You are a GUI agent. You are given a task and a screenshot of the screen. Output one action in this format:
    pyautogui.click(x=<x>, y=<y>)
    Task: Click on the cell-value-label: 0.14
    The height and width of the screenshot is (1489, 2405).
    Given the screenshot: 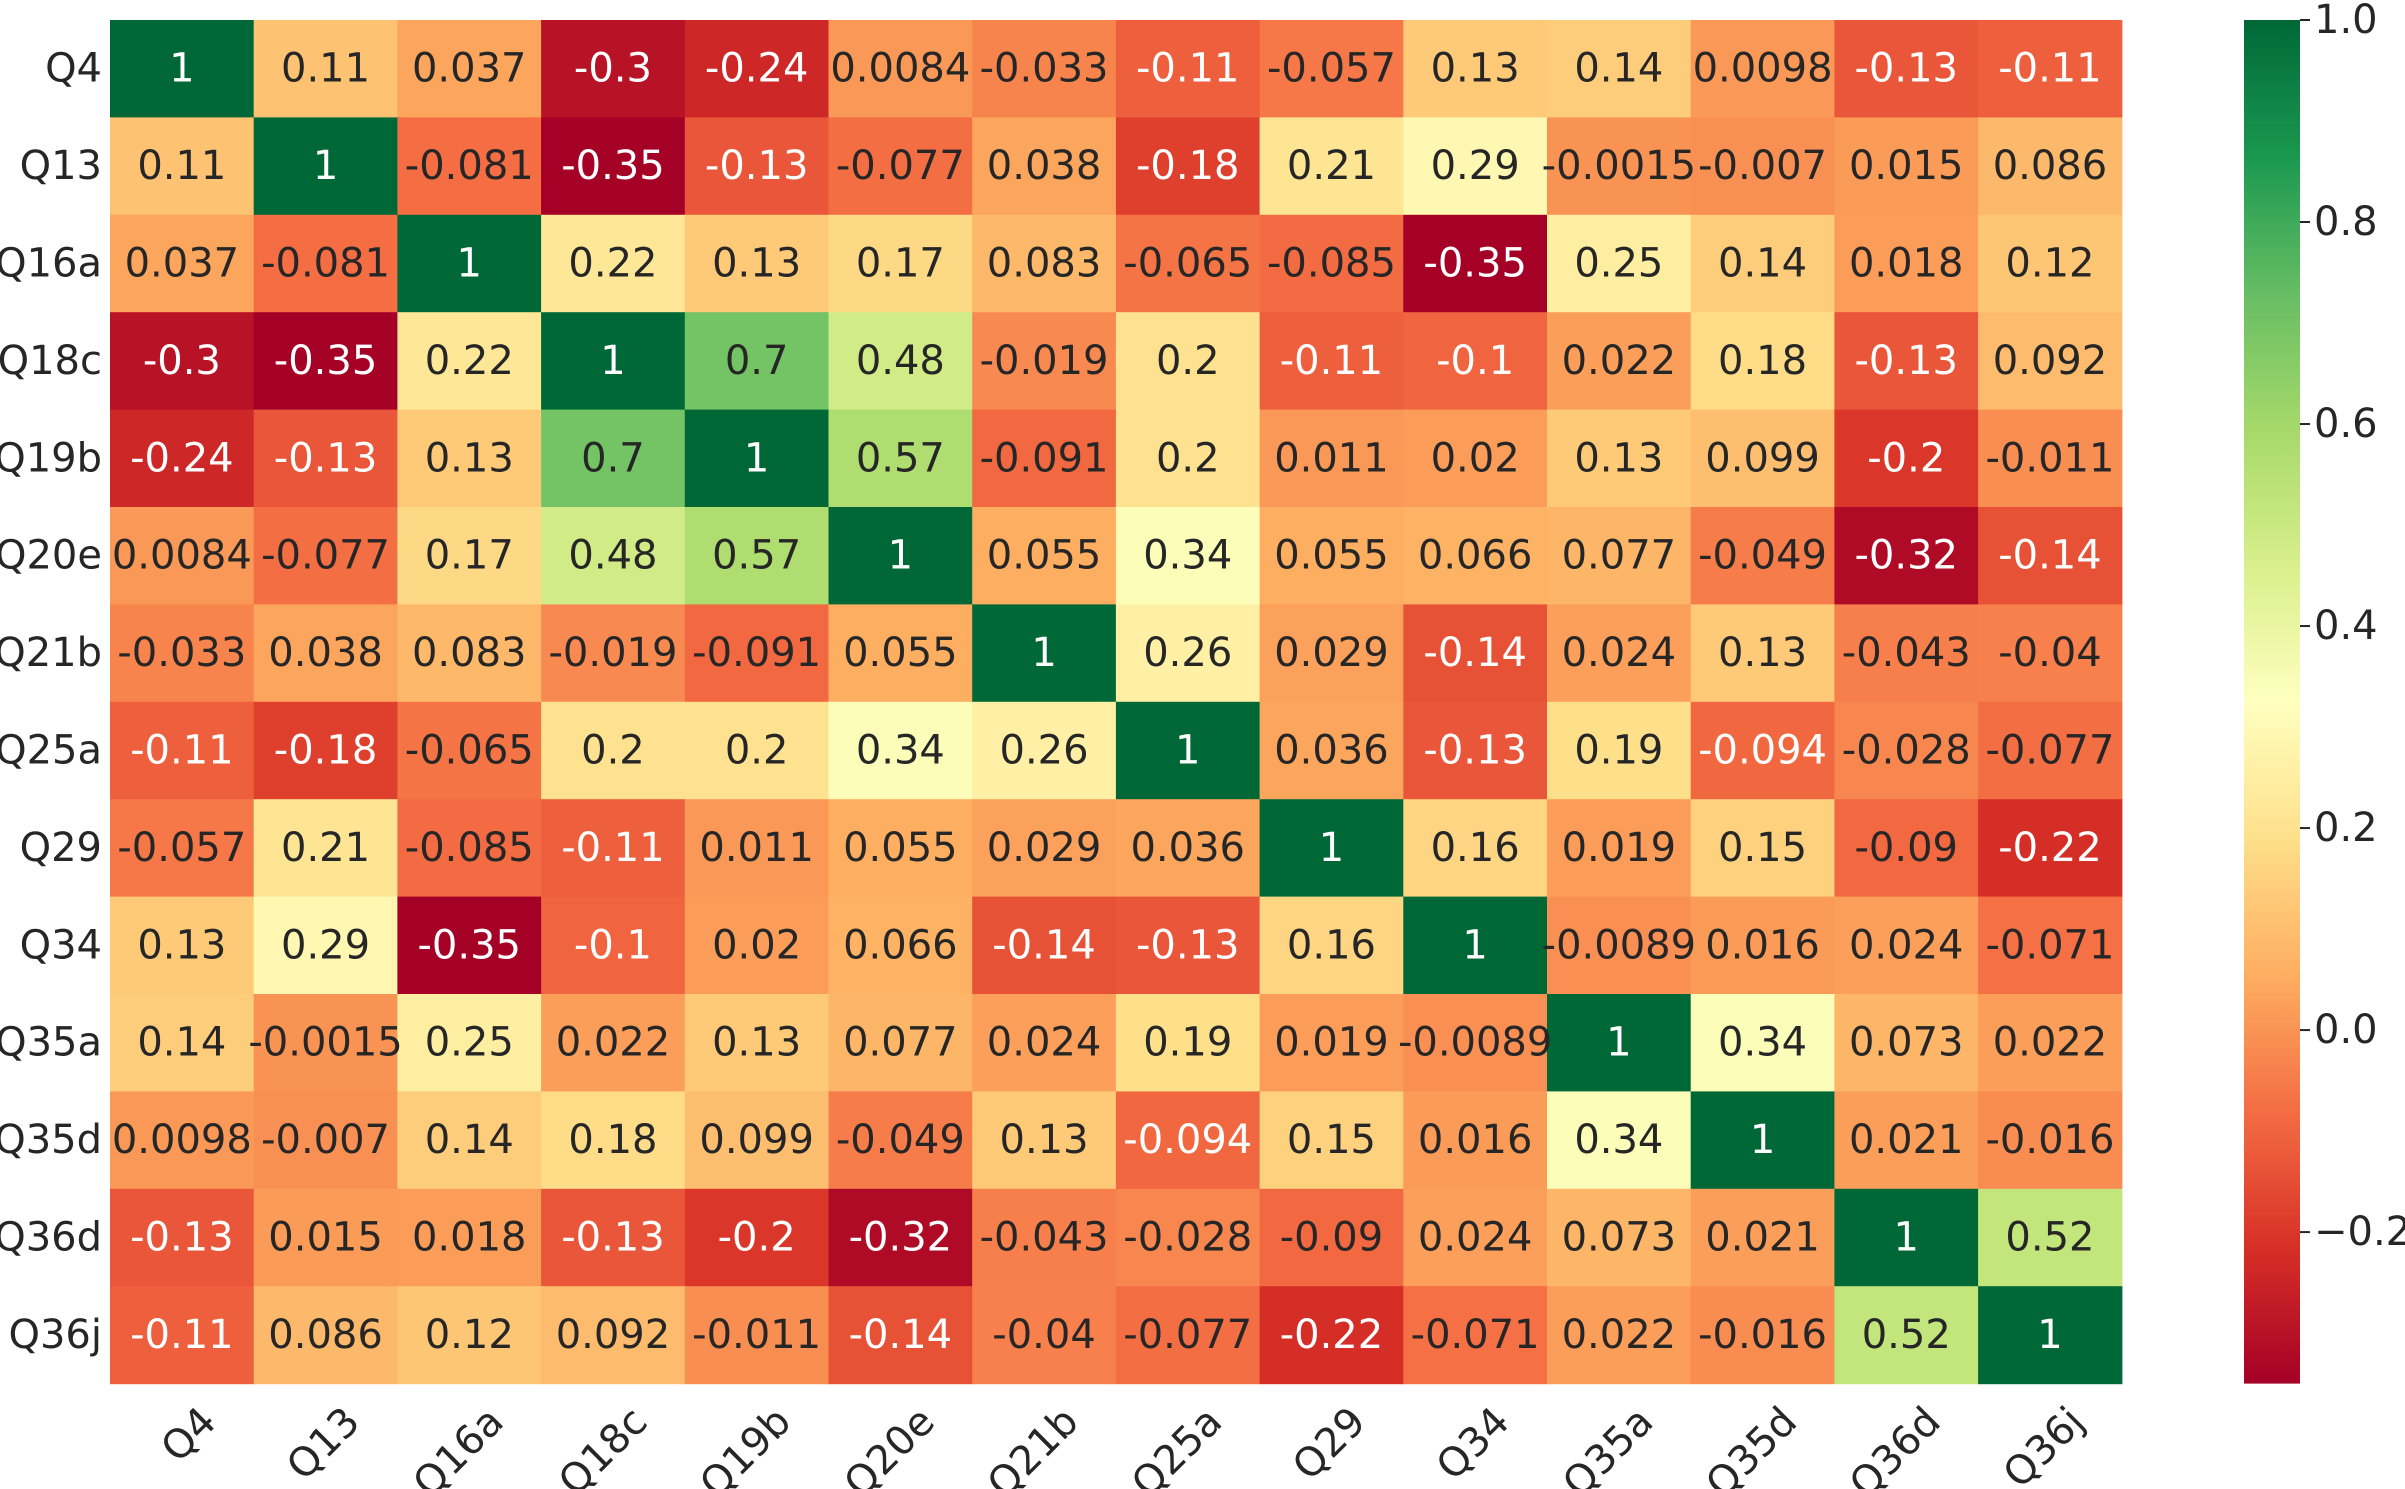 What is the action you would take?
    pyautogui.click(x=1762, y=264)
    